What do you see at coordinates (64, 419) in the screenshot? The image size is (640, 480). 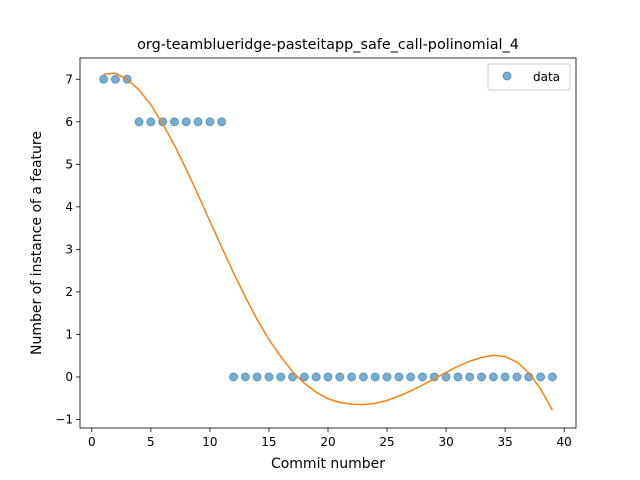 I see `y-tick-label: −1` at bounding box center [64, 419].